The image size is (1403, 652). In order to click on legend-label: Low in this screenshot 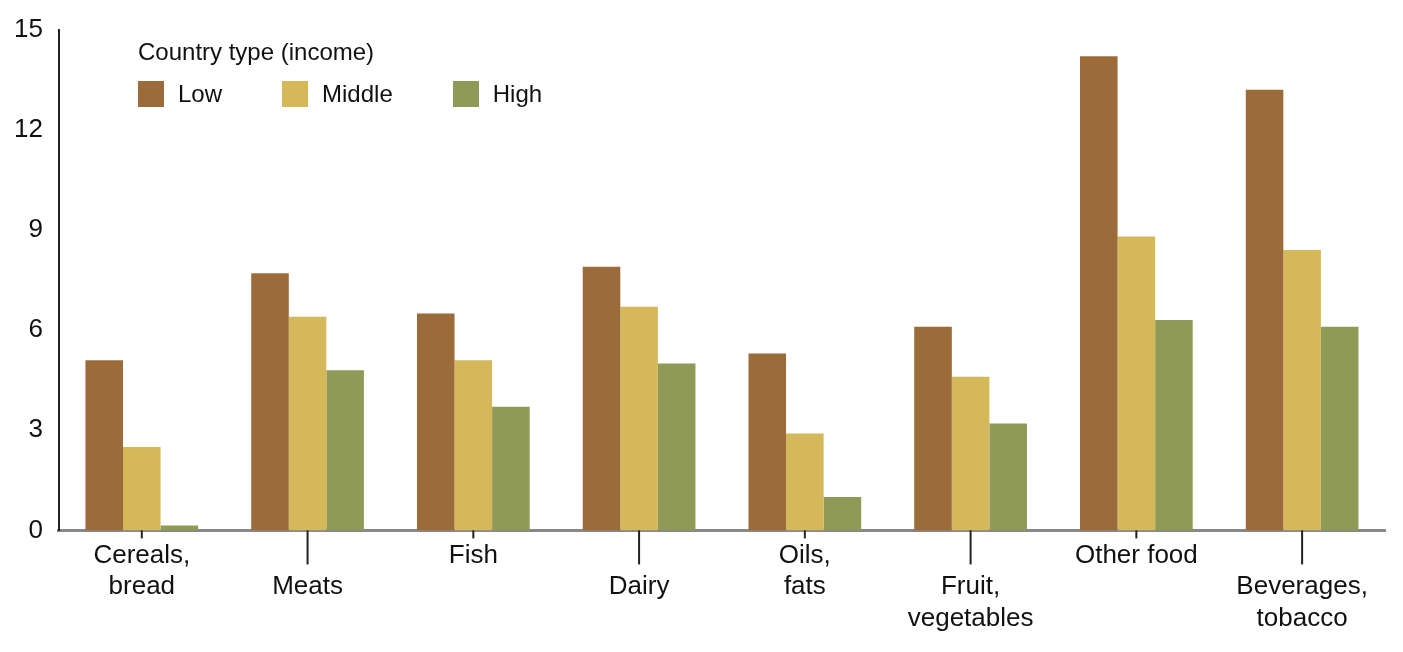, I will do `click(200, 94)`.